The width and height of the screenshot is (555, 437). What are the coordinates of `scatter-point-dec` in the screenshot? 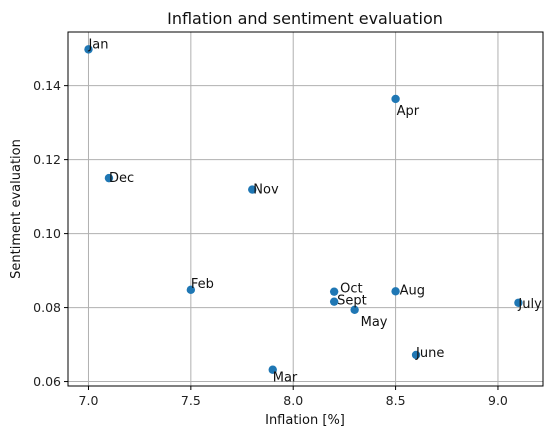 It's located at (109, 178).